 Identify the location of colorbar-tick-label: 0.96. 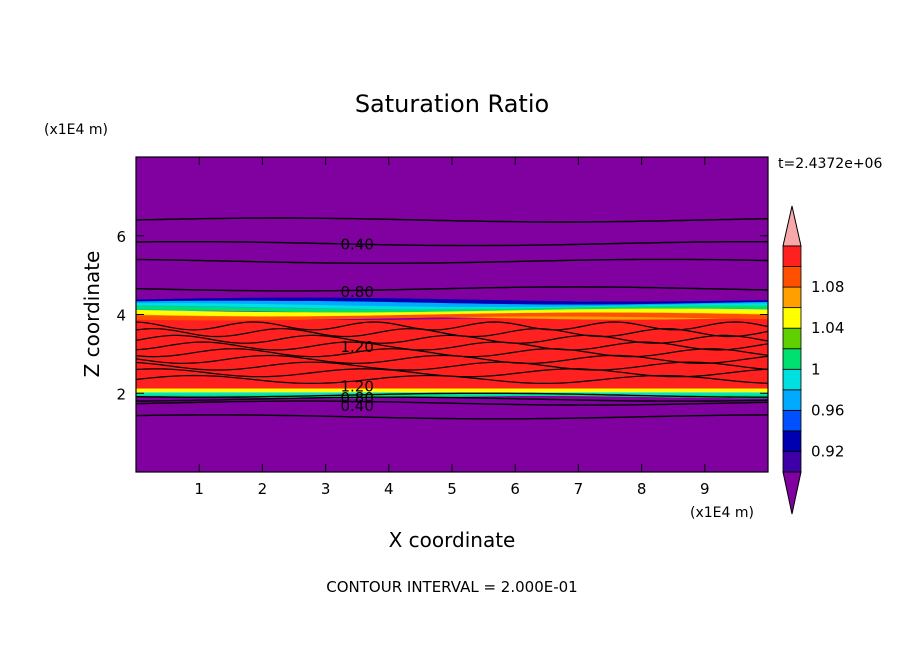
(827, 410).